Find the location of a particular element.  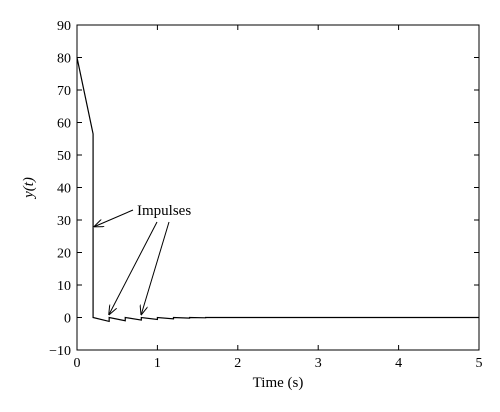

y-tick-label: 90 is located at coordinates (64, 26).